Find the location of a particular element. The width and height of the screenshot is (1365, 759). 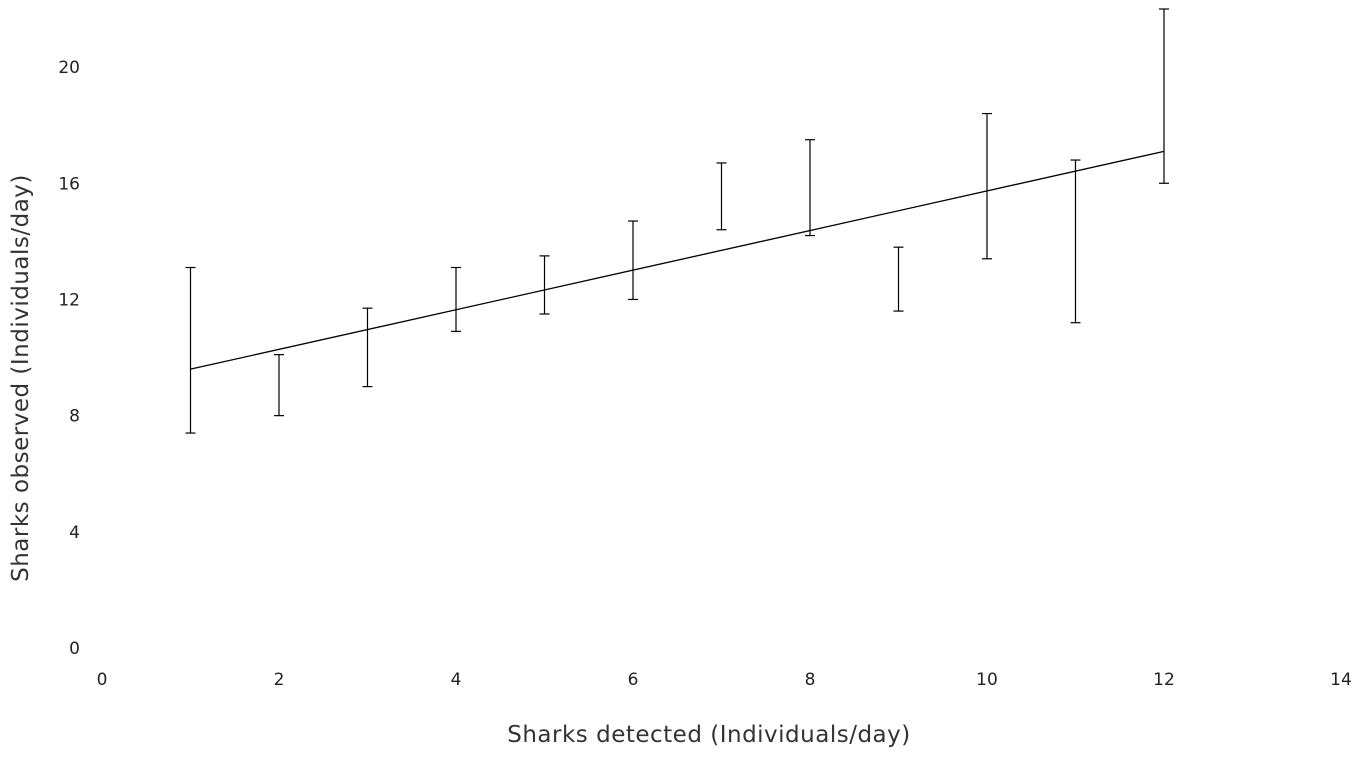

x-tick-labels: 0 2 4 6 8 10 12 14 is located at coordinates (724, 680).